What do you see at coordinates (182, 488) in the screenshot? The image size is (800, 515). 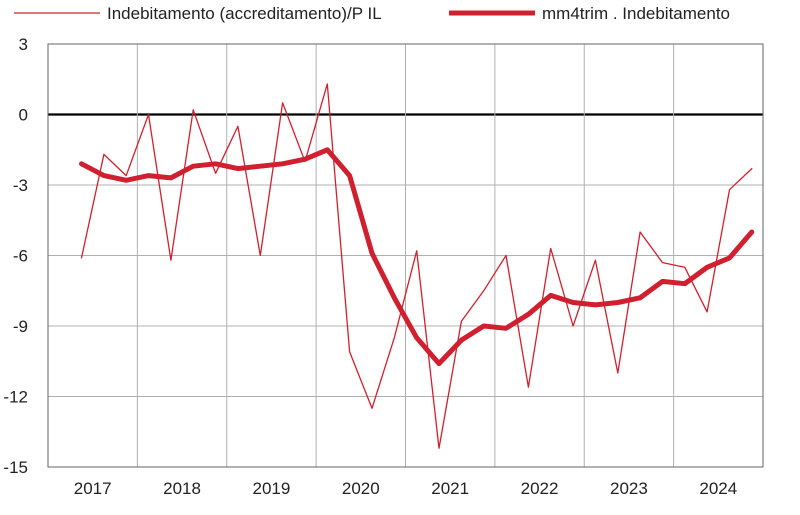 I see `x-tick-label: 2018` at bounding box center [182, 488].